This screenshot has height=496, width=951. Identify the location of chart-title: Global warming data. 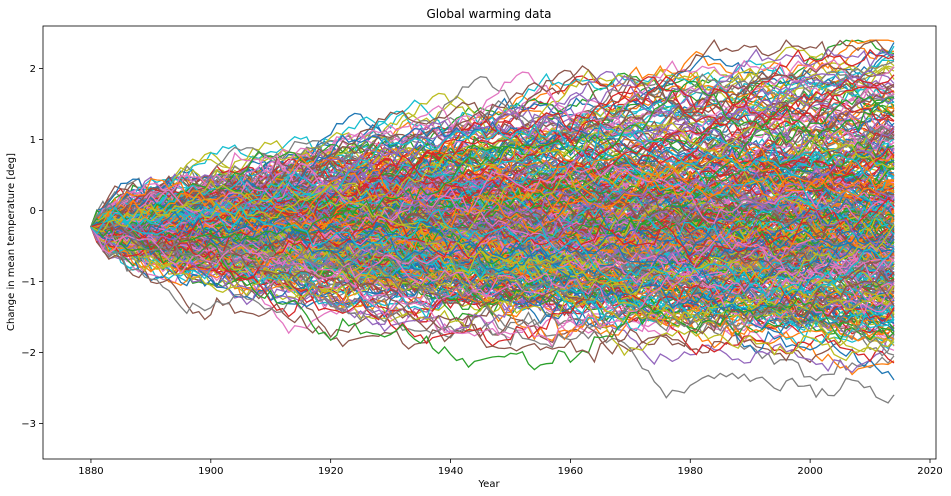
(488, 14).